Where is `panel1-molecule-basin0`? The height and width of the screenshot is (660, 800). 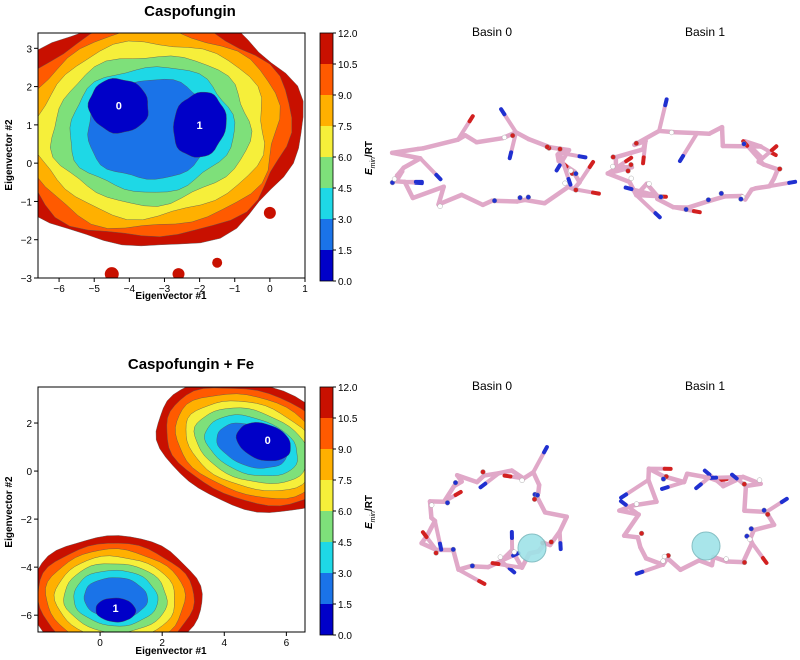
panel1-molecule-basin0 is located at coordinates (495, 158).